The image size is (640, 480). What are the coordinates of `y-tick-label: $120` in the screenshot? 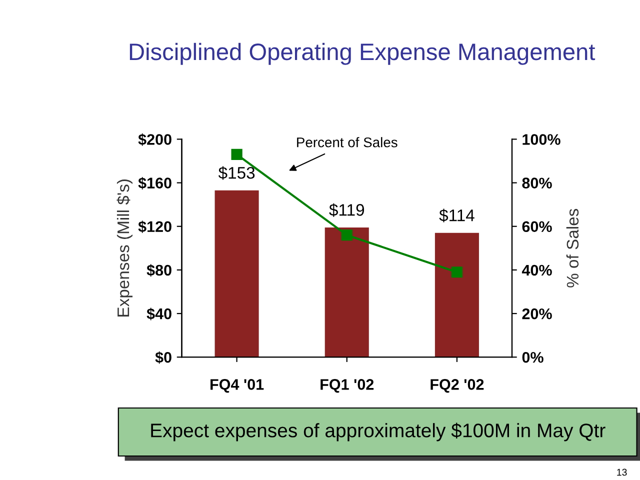 It's located at (155, 227).